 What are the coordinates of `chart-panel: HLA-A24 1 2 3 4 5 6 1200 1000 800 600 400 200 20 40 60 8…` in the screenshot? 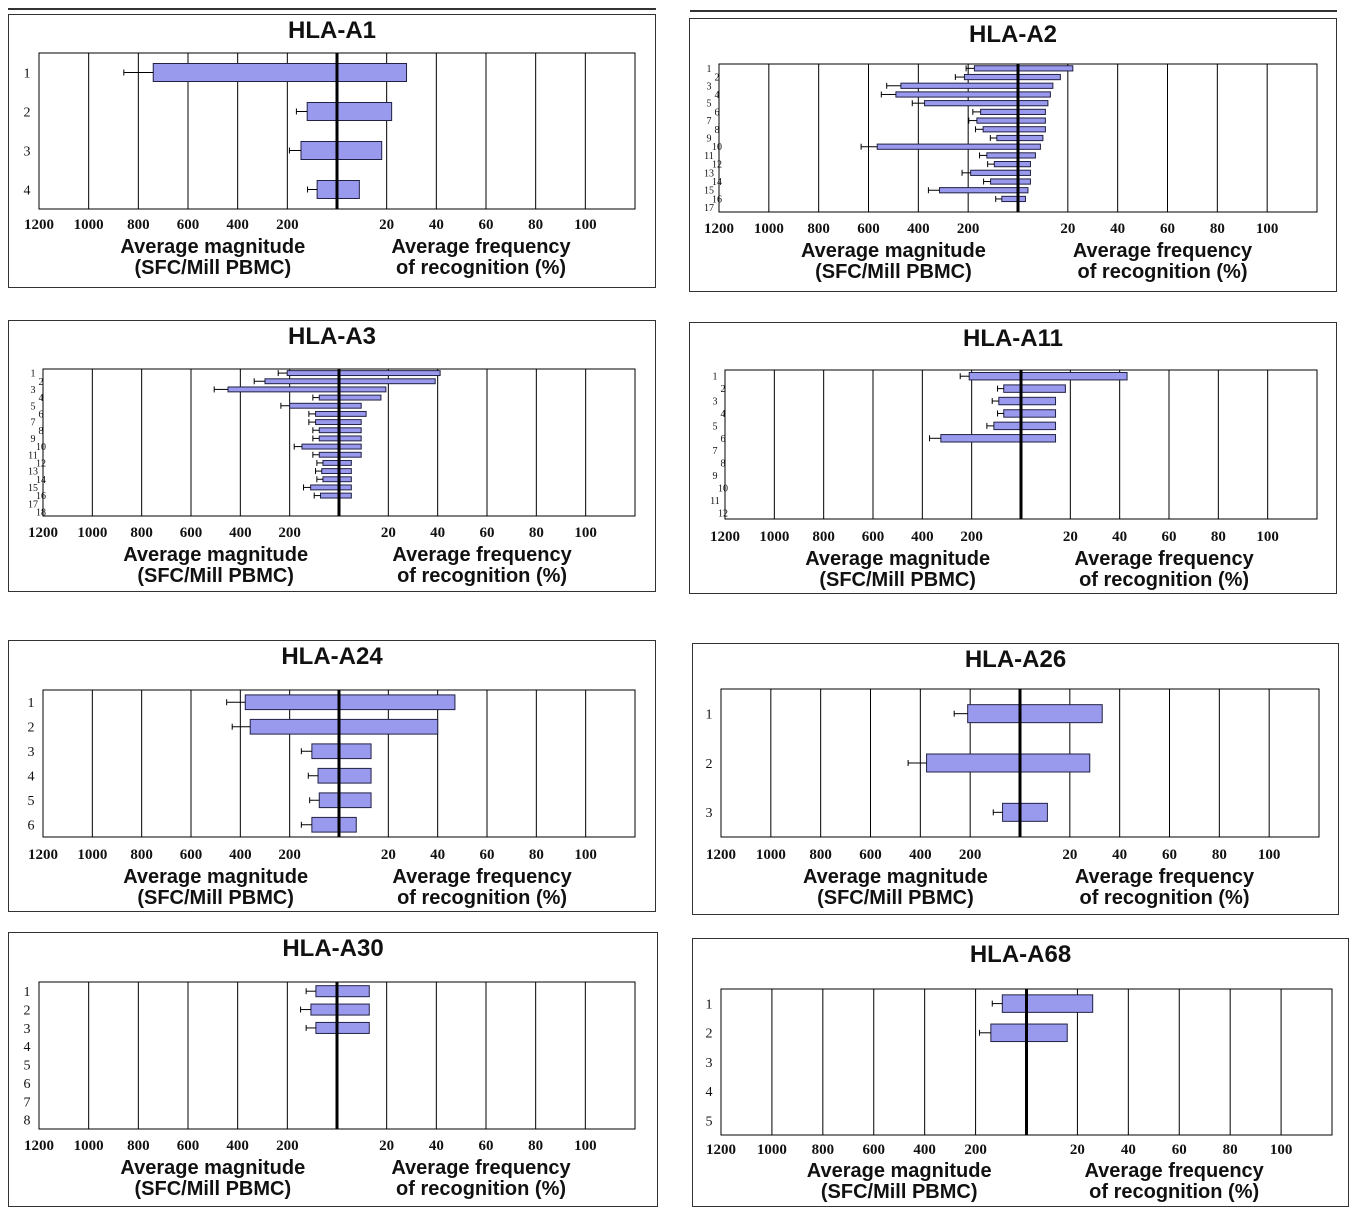 It's located at (332, 776).